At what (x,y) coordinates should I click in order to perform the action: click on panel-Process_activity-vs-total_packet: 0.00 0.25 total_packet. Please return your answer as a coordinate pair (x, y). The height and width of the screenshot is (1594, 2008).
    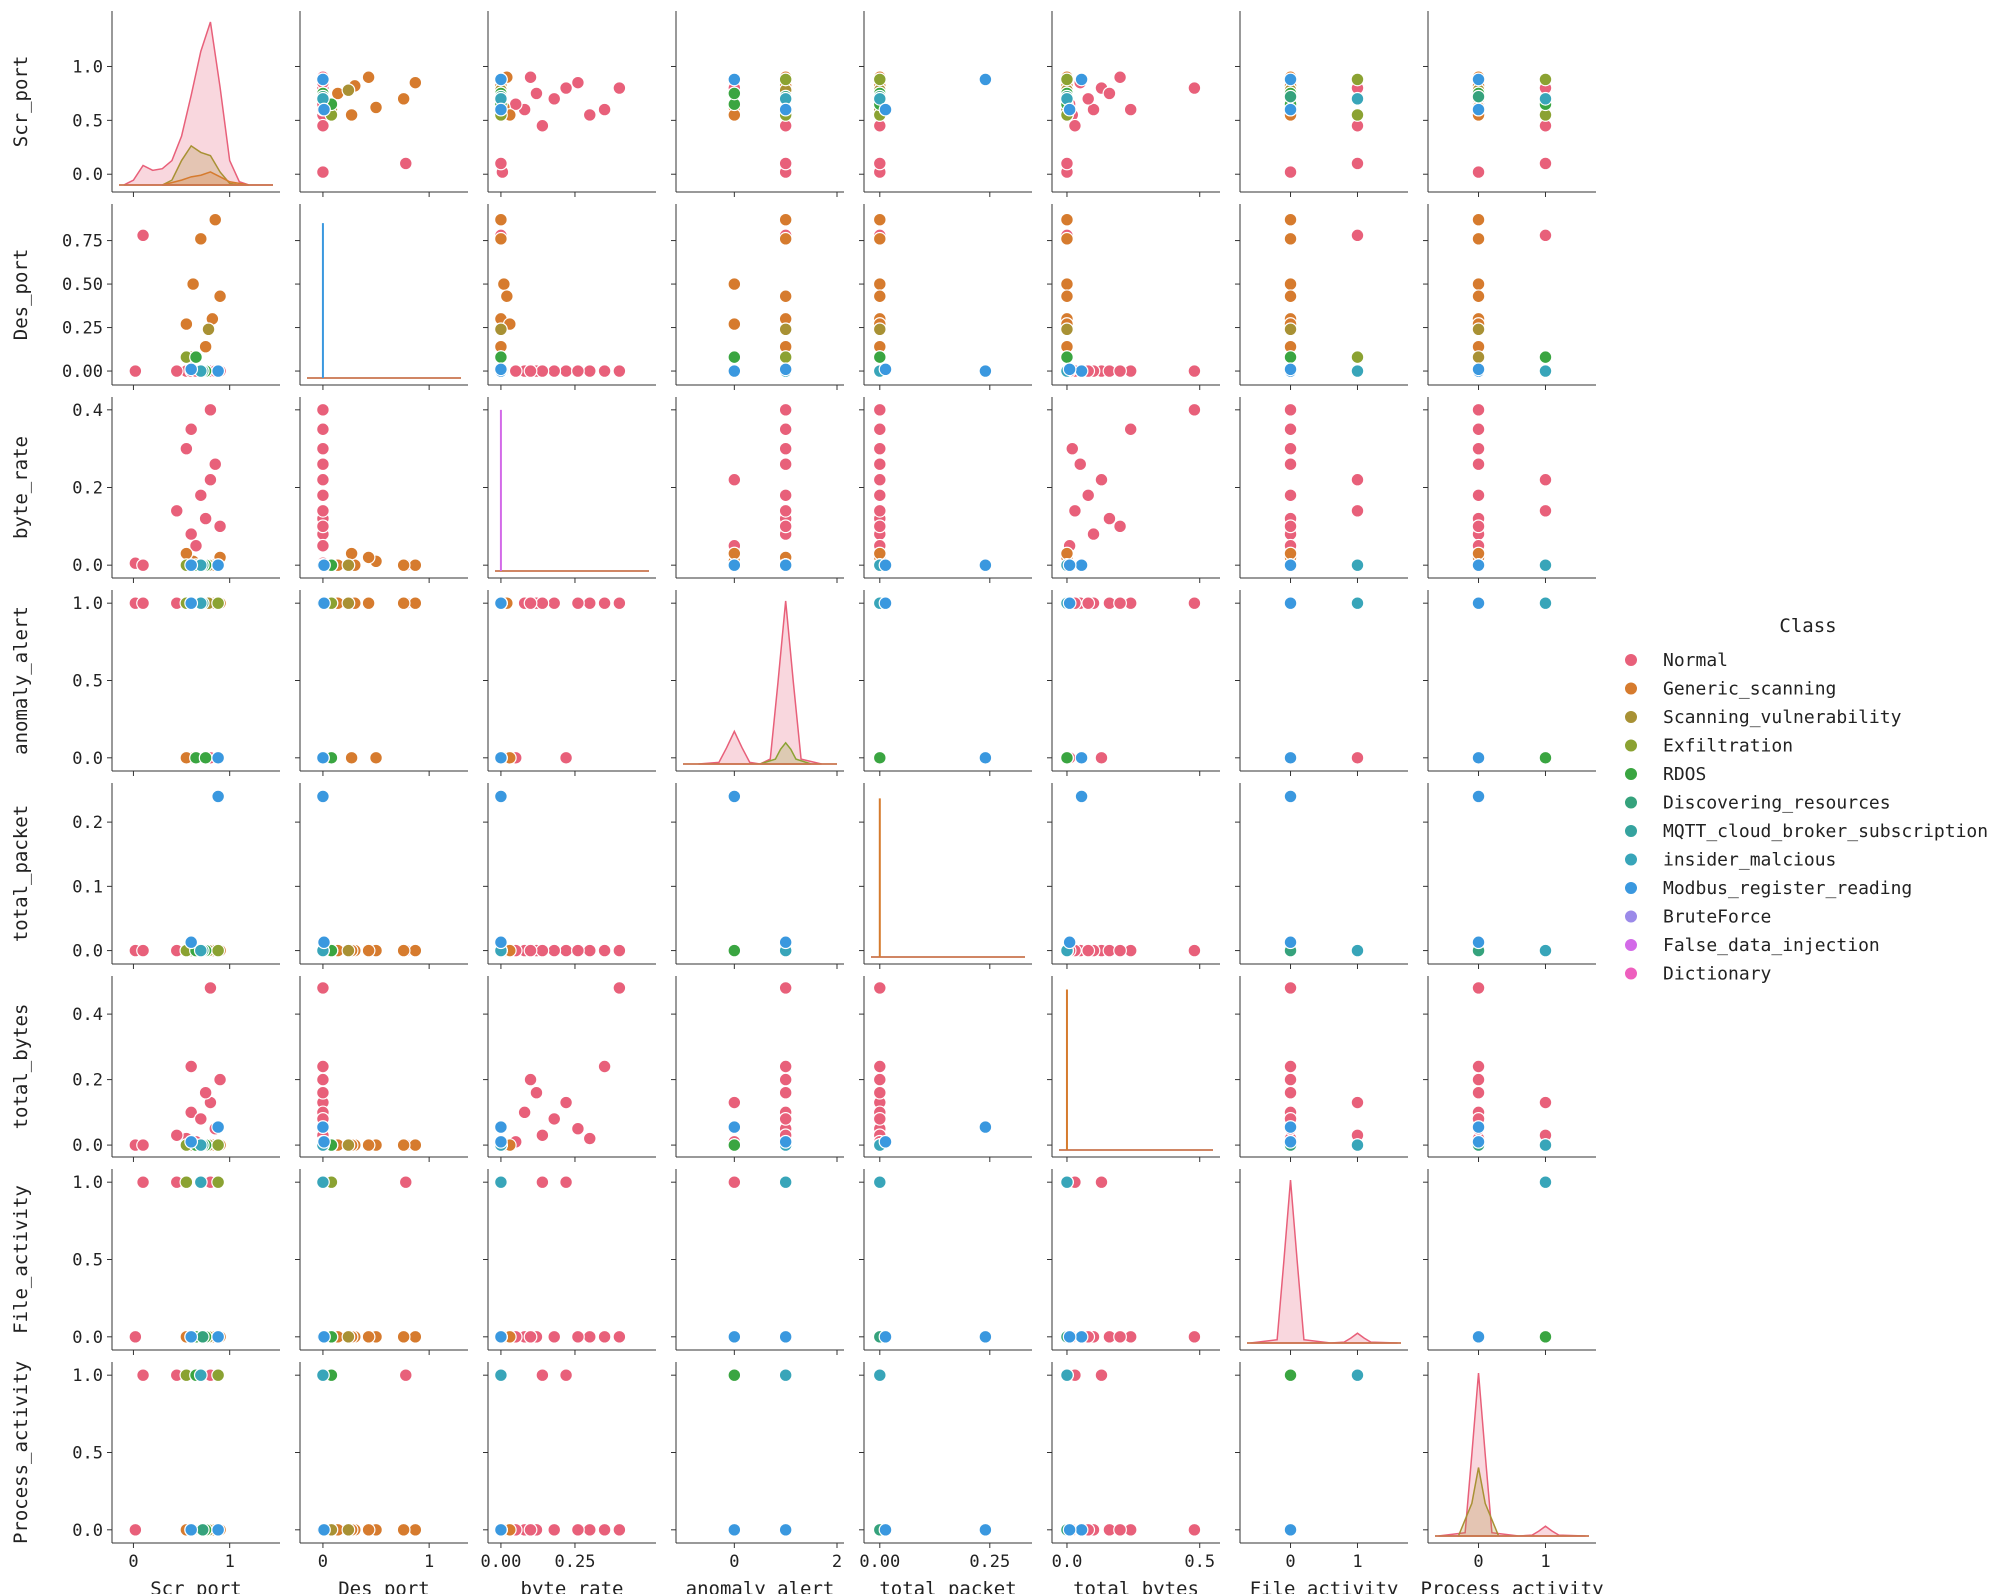
    Looking at the image, I should click on (945, 1478).